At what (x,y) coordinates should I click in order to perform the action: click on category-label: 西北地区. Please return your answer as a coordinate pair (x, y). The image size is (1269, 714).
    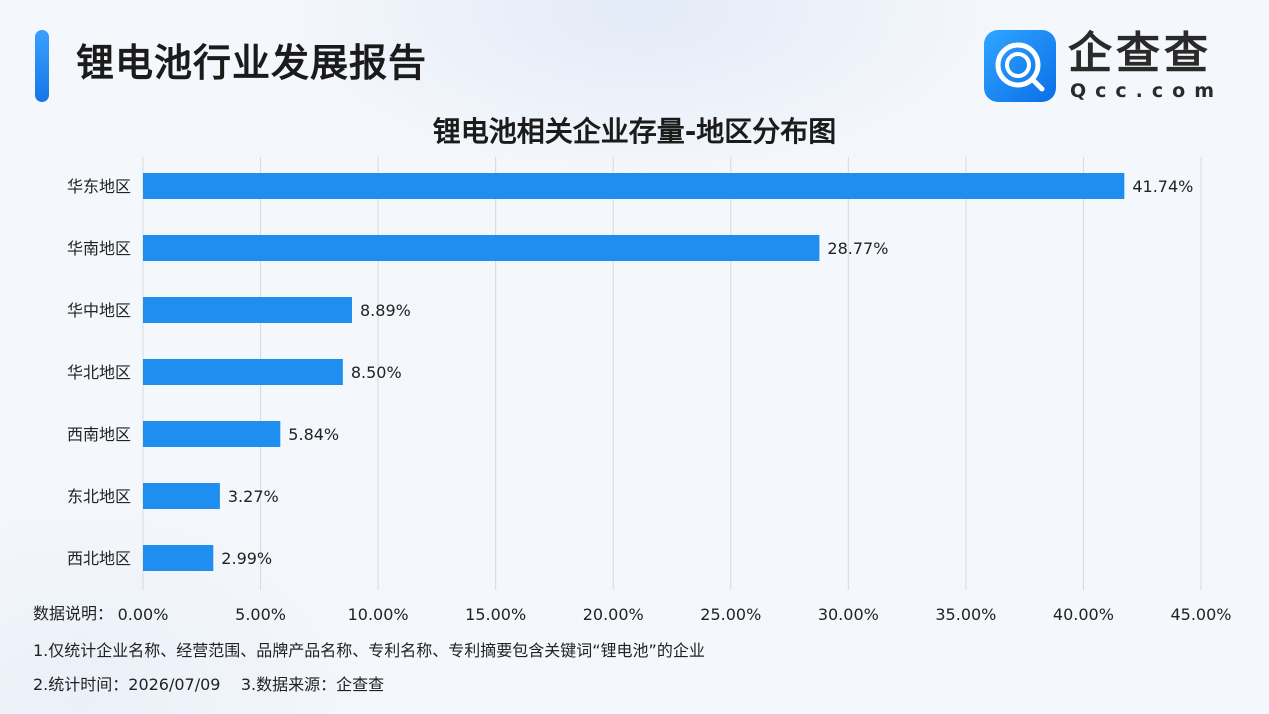
    Looking at the image, I should click on (99, 558).